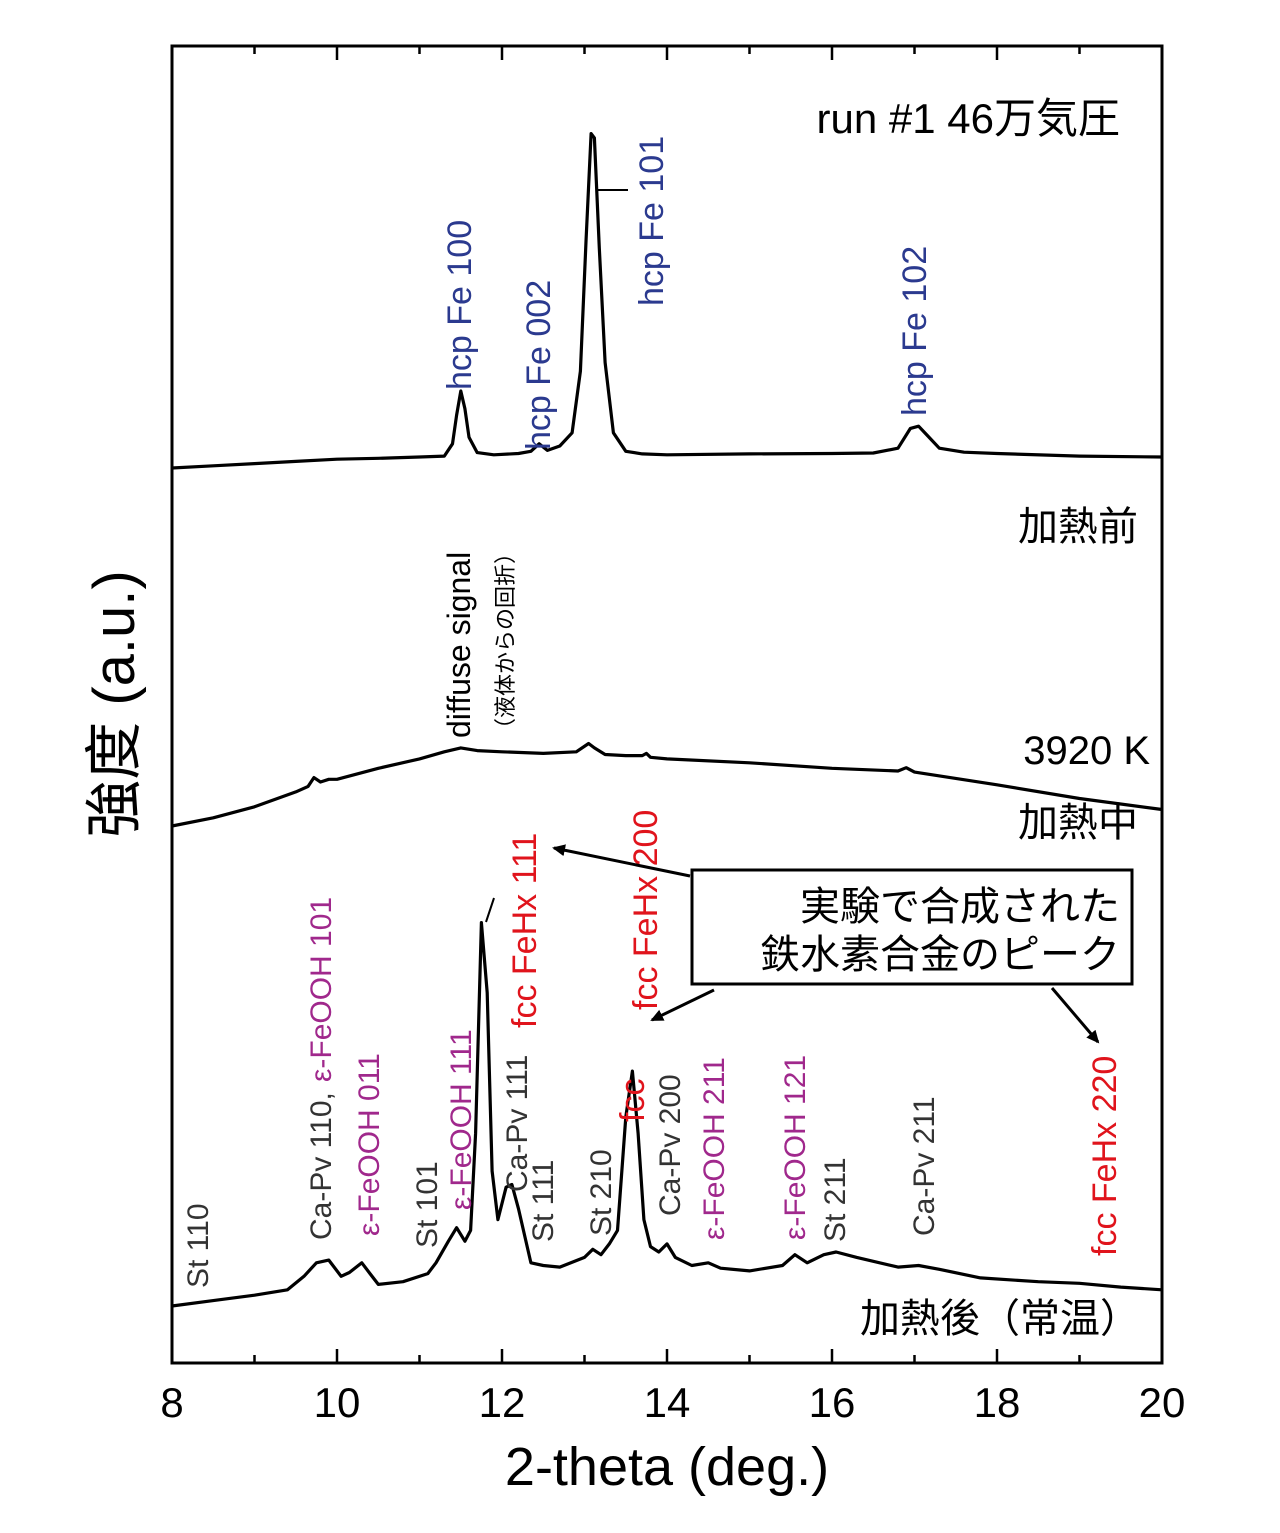  What do you see at coordinates (525, 930) in the screenshot?
I see `peak-label-fcc-fehx-111: fcc FeHx 111` at bounding box center [525, 930].